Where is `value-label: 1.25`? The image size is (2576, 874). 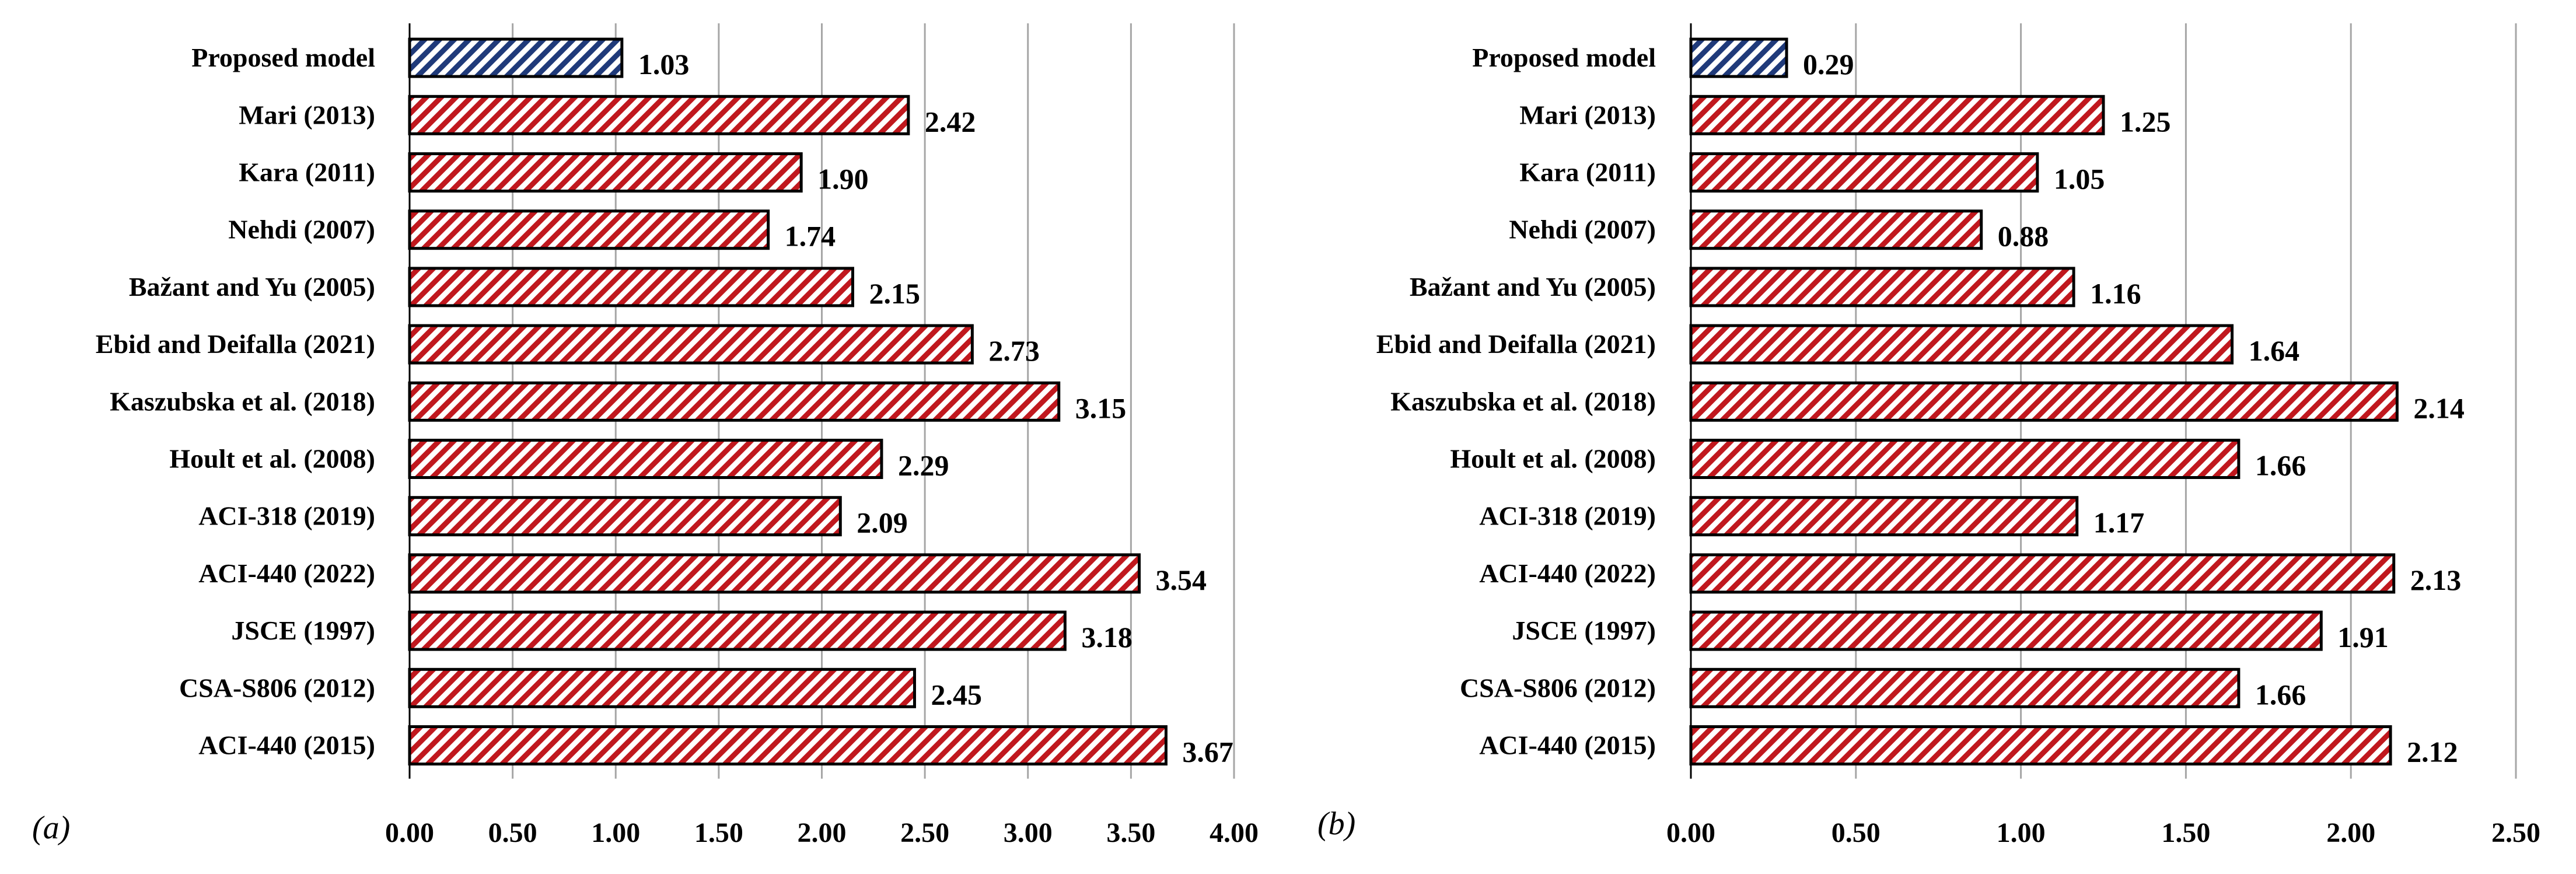
value-label: 1.25 is located at coordinates (2145, 121).